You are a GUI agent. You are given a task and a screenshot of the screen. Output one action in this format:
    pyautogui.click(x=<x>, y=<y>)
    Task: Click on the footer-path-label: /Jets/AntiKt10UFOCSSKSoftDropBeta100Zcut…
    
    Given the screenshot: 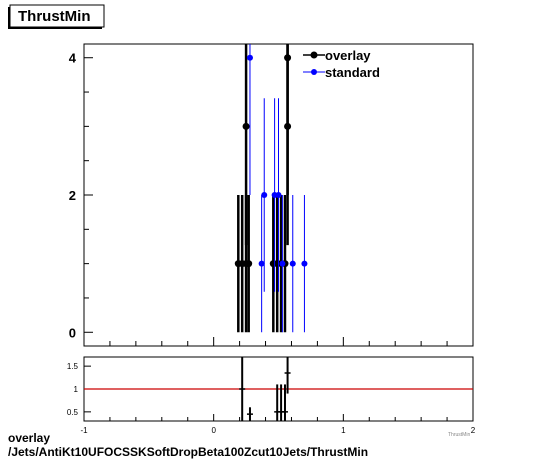 What is the action you would take?
    pyautogui.click(x=188, y=452)
    